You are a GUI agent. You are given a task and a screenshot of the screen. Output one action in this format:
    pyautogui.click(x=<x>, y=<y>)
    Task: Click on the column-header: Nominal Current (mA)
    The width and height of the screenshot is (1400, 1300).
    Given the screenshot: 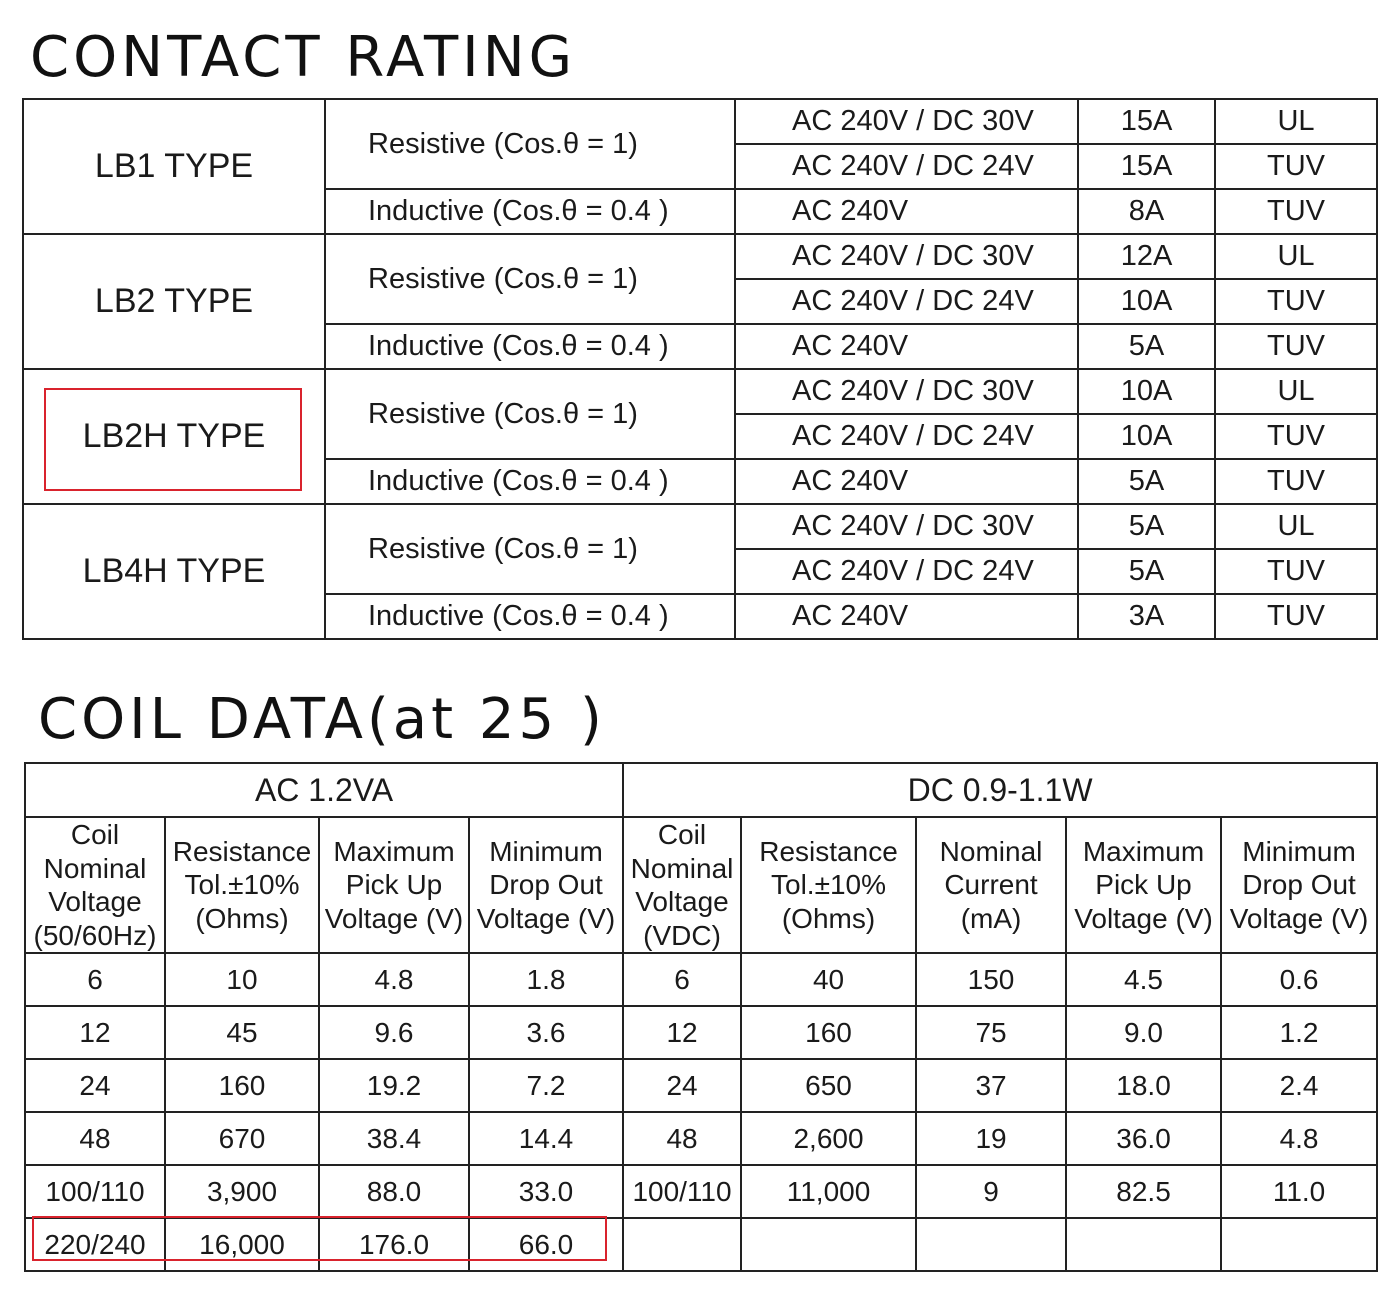 What is the action you would take?
    pyautogui.click(x=991, y=885)
    